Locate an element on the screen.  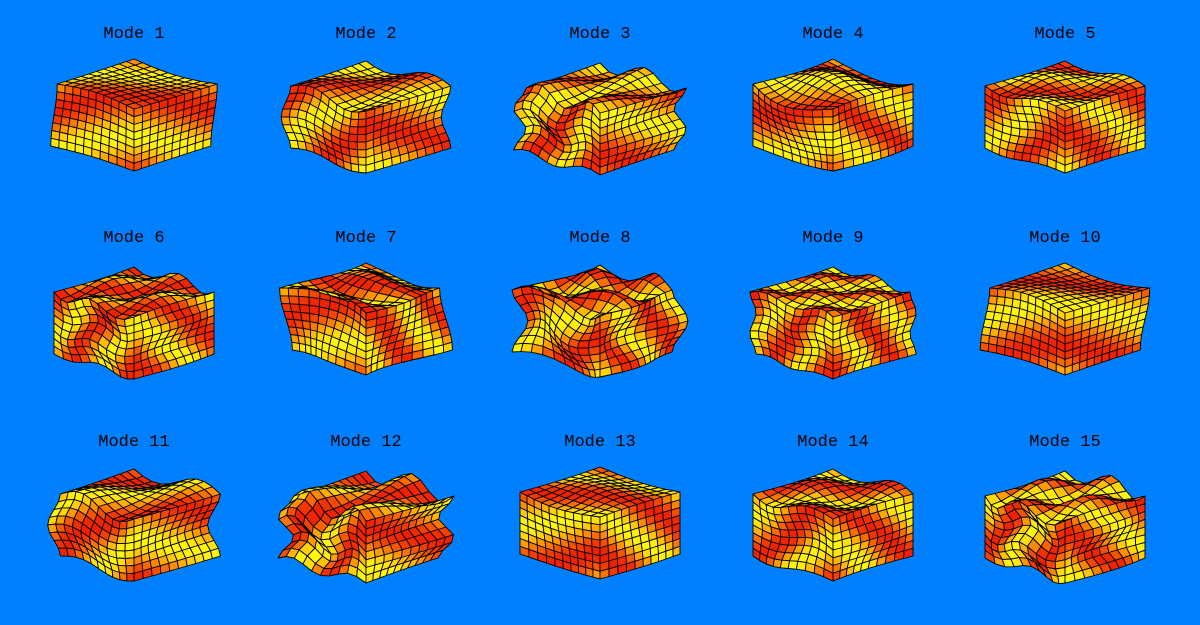
panel-title: Mode 7 is located at coordinates (365, 238).